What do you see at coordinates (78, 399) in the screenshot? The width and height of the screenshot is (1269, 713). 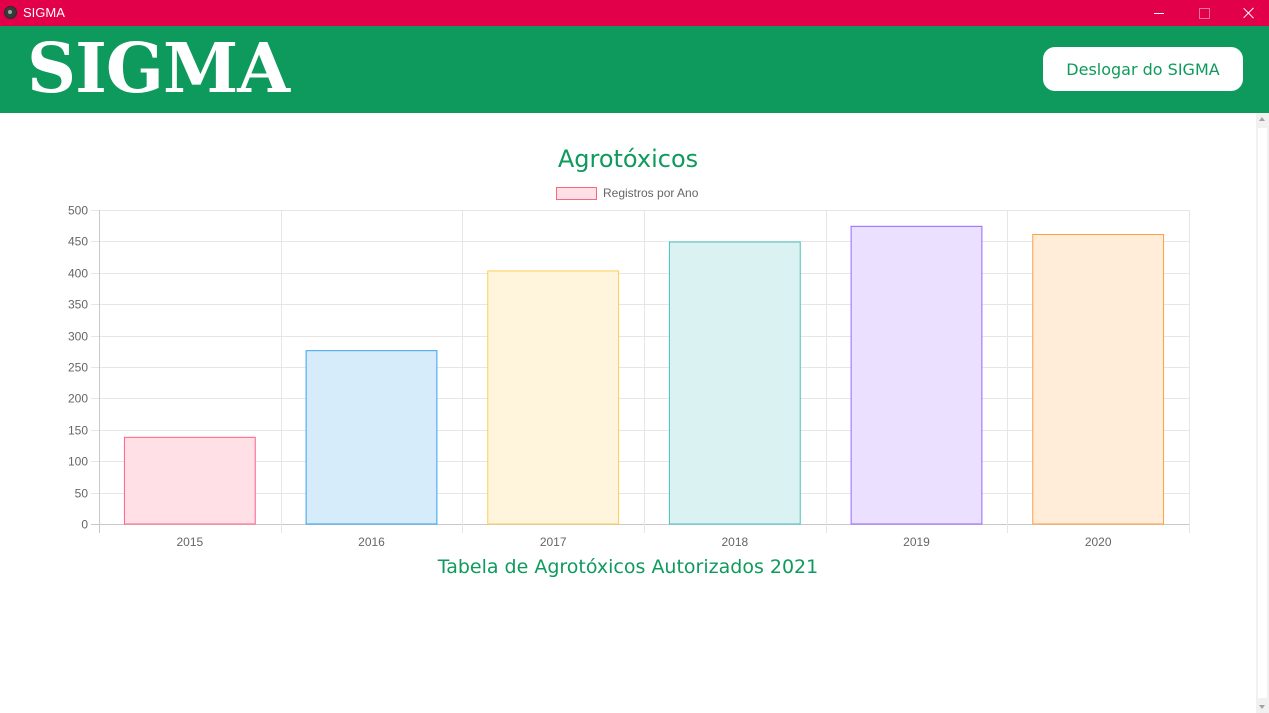 I see `y-tick-label: 200` at bounding box center [78, 399].